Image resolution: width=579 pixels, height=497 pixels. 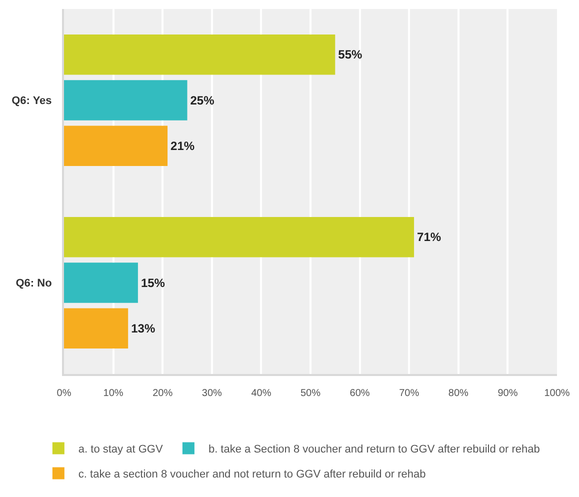 I want to click on x-tick-label: 0%, so click(x=64, y=393).